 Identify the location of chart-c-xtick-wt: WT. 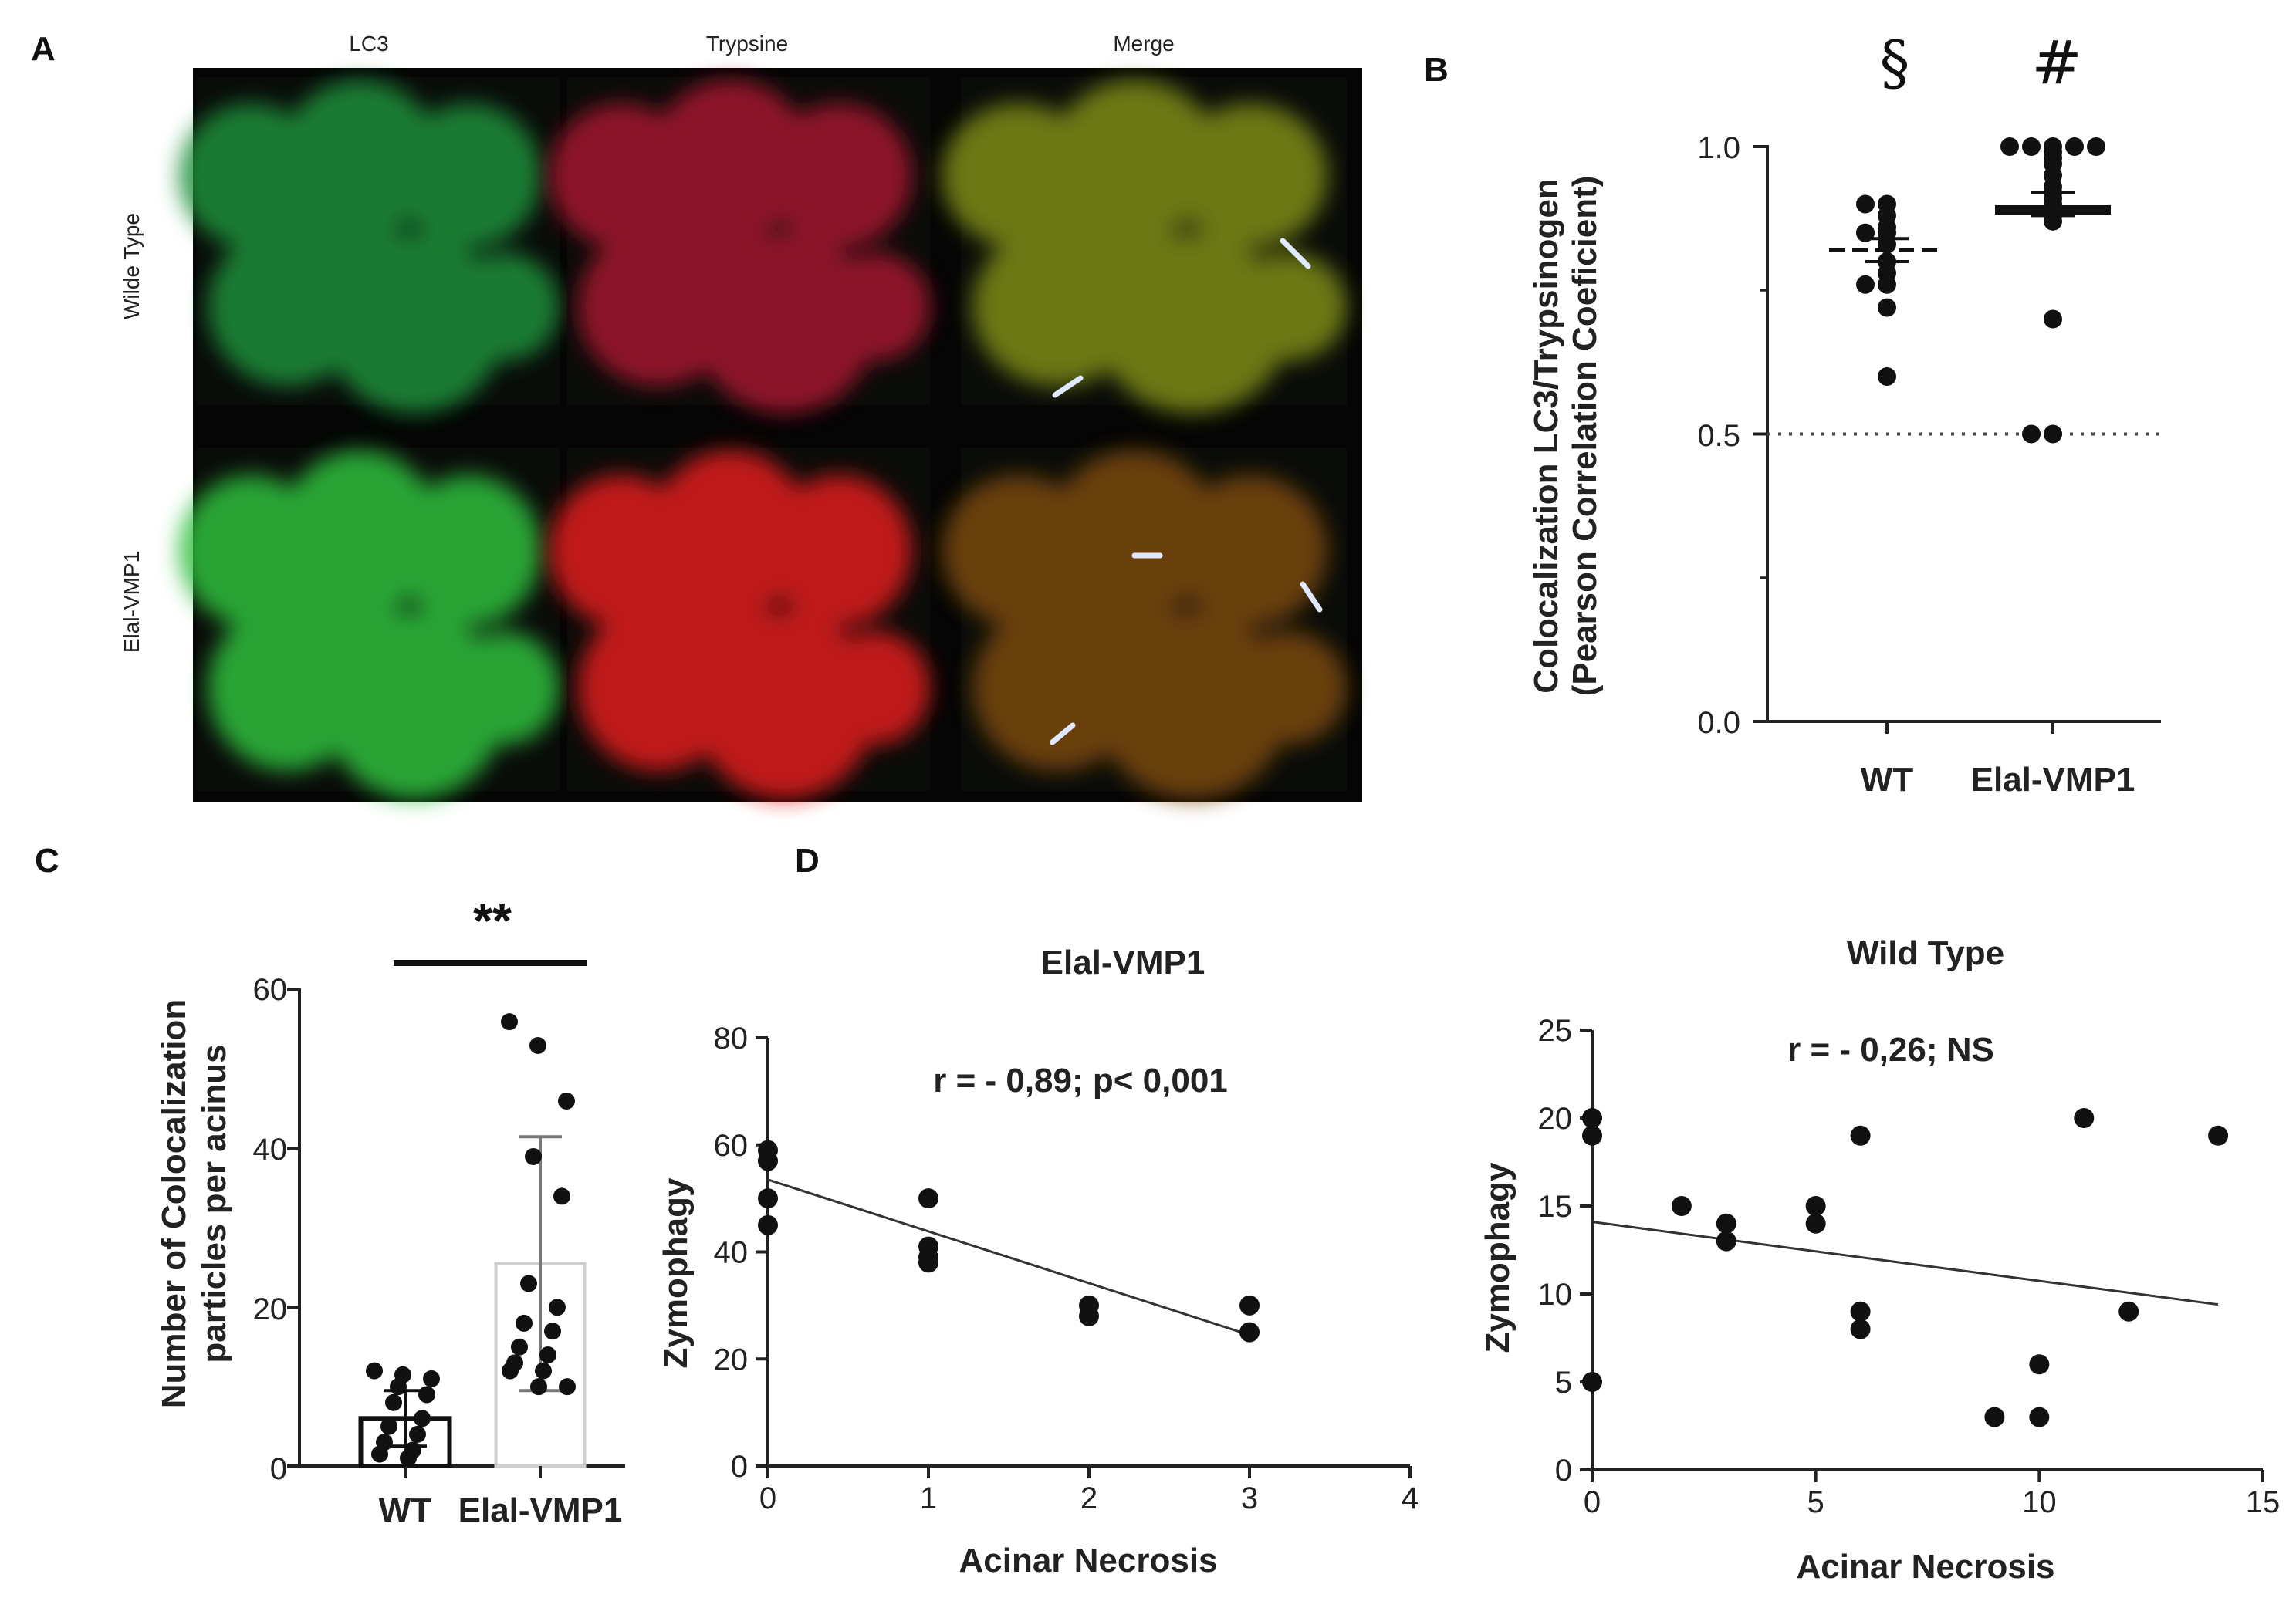
(405, 1510).